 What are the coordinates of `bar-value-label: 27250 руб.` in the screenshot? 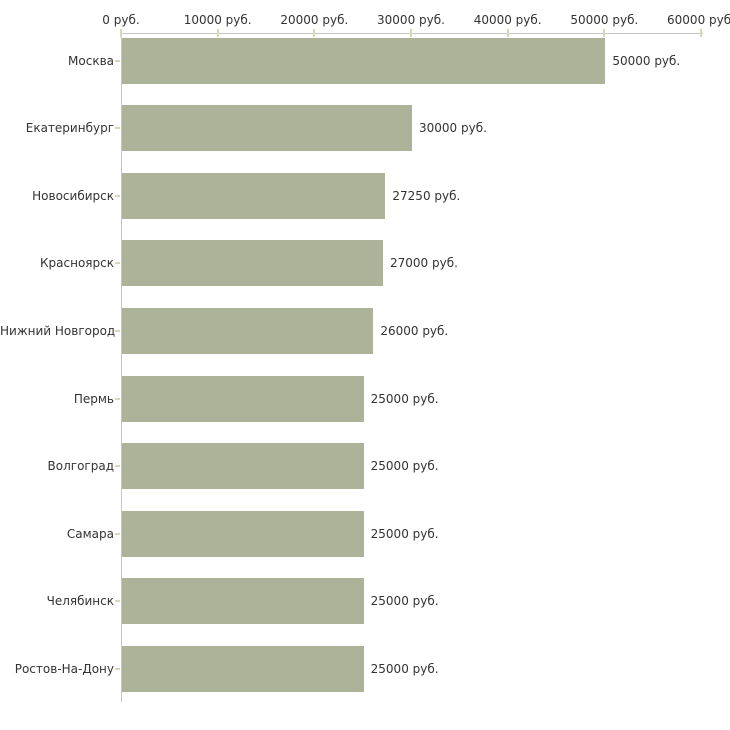 It's located at (426, 195).